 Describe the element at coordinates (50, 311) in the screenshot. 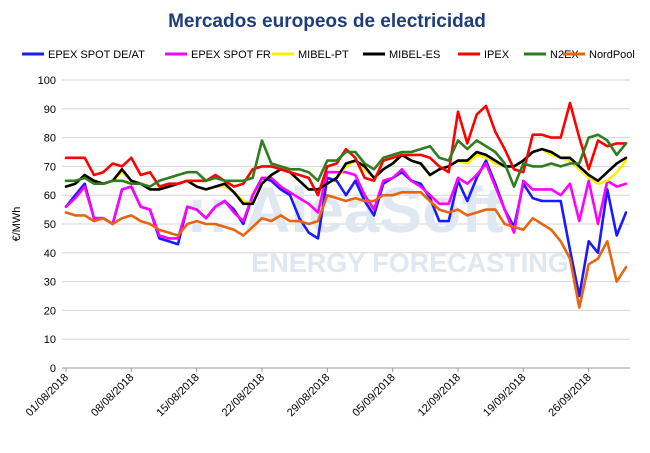

I see `y-tick-label: 20` at that location.